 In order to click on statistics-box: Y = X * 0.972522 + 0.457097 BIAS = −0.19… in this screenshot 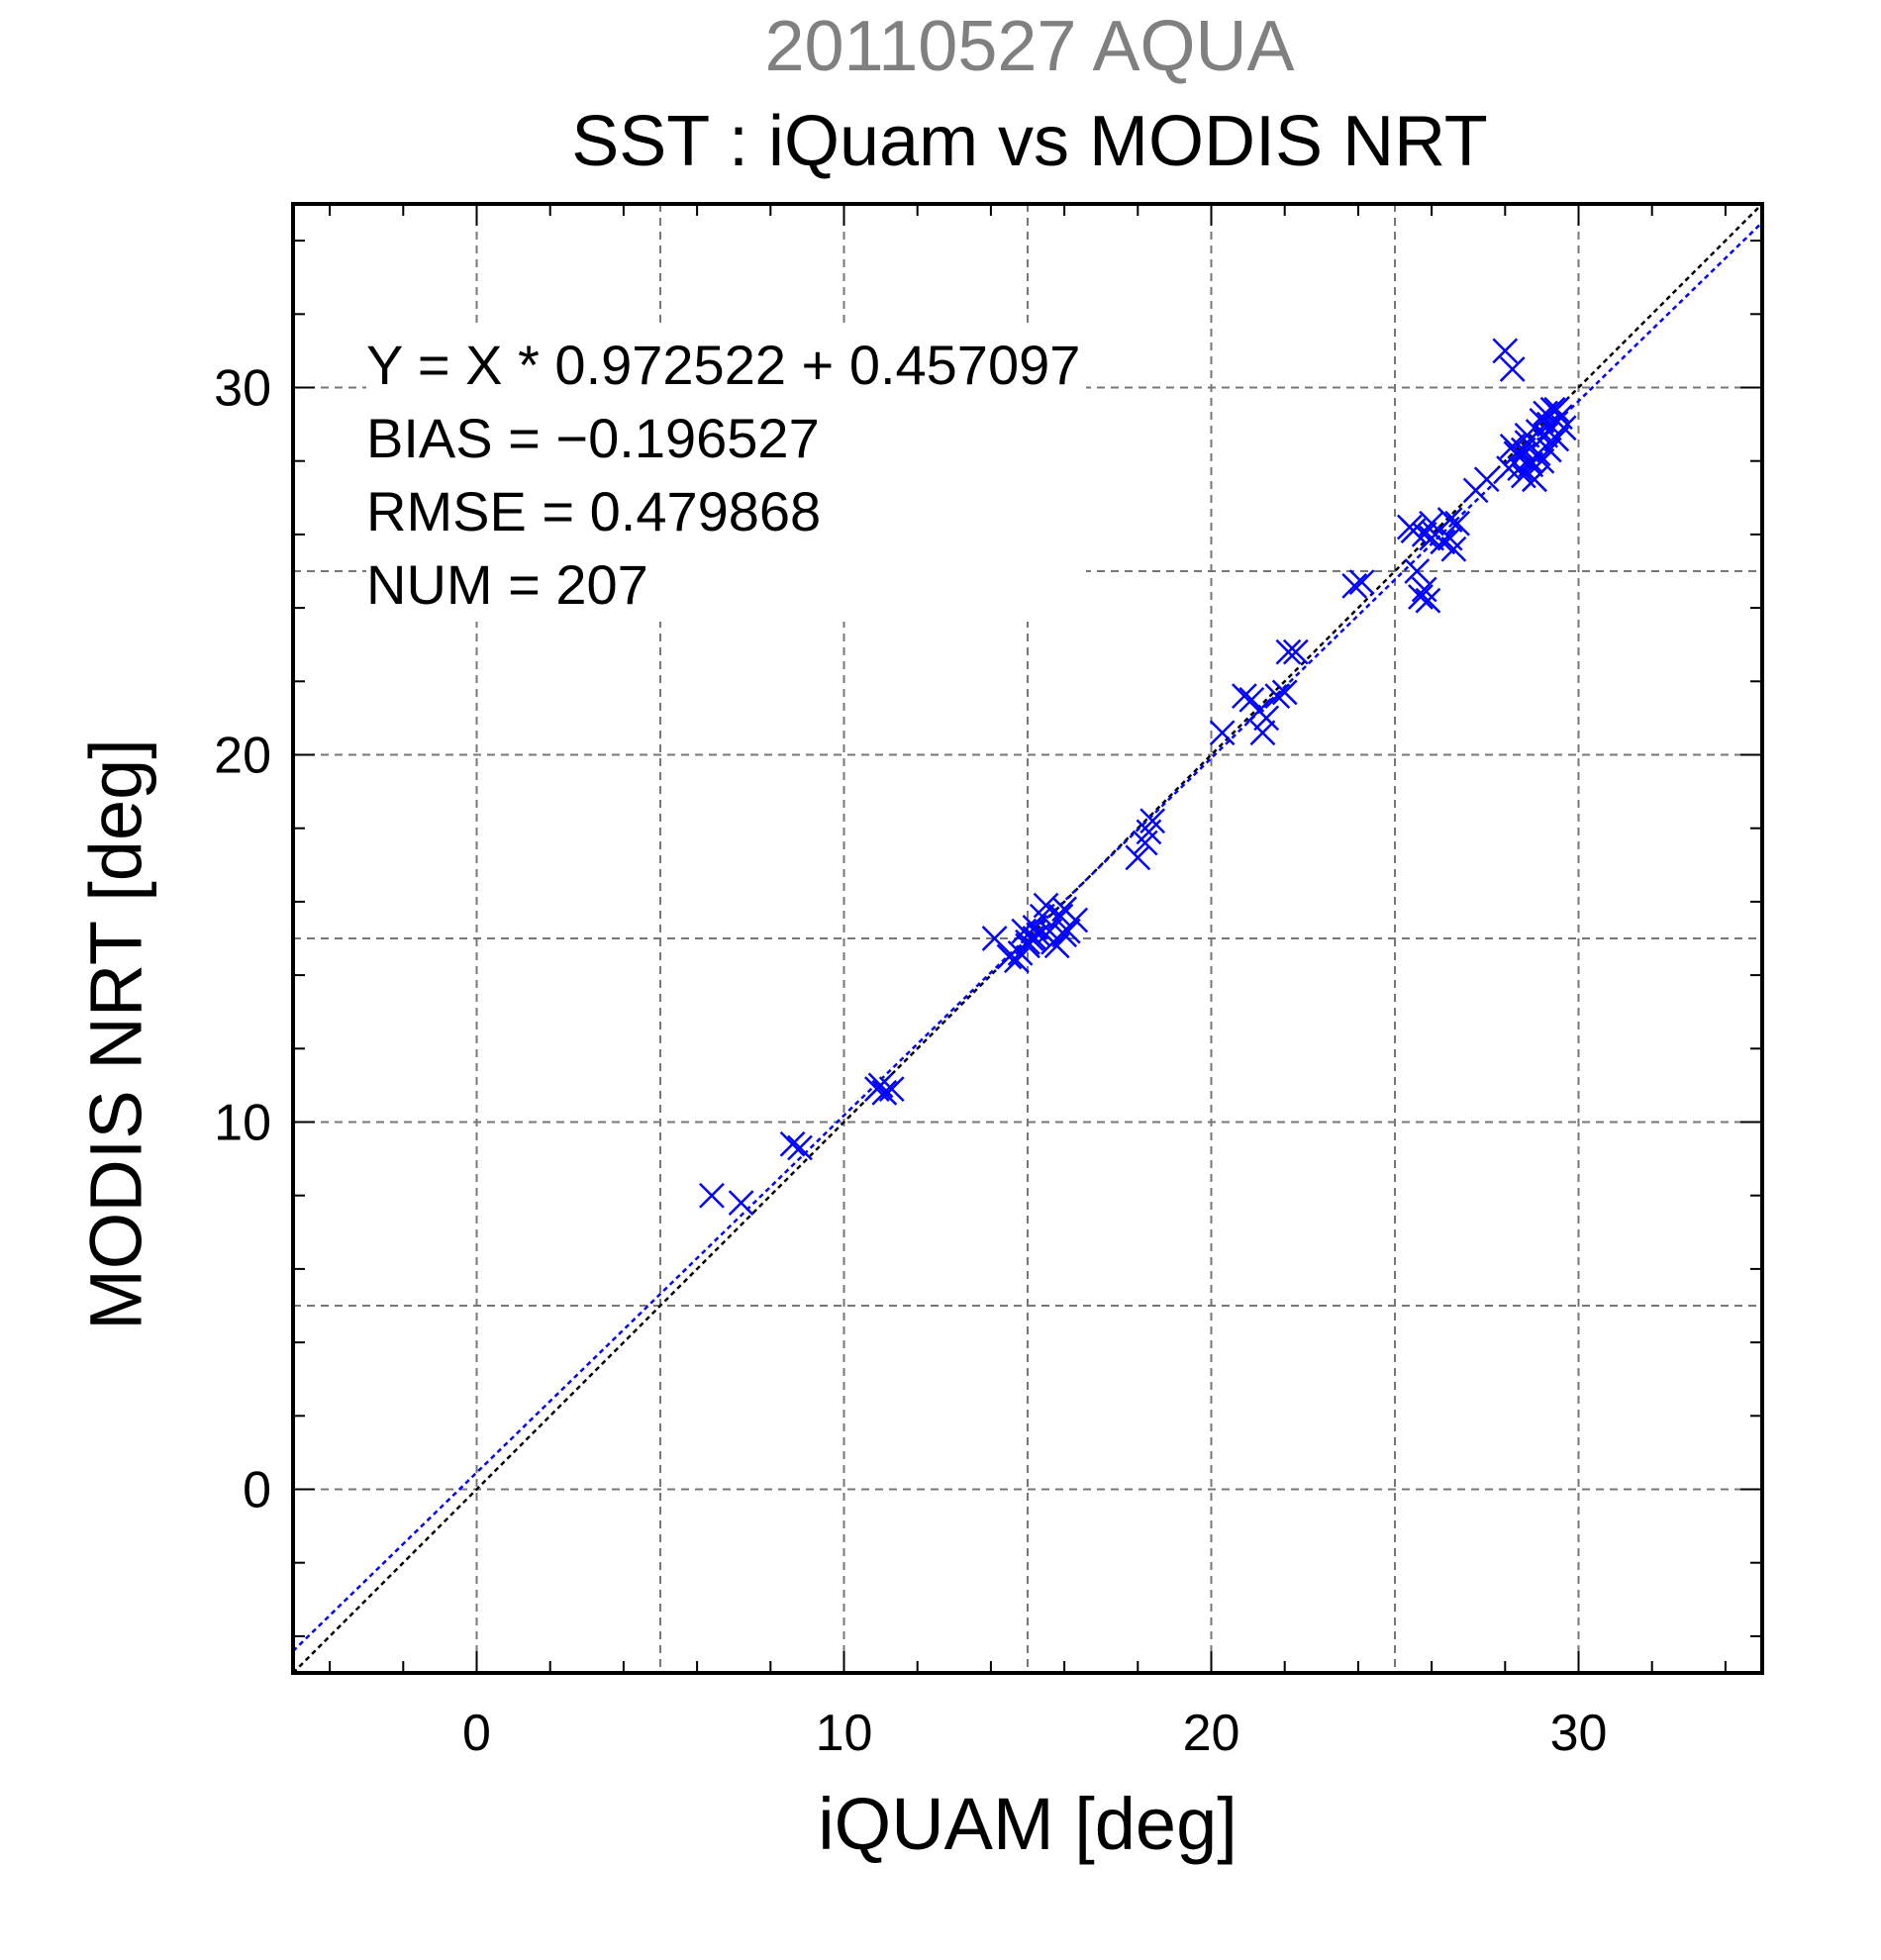, I will do `click(726, 475)`.